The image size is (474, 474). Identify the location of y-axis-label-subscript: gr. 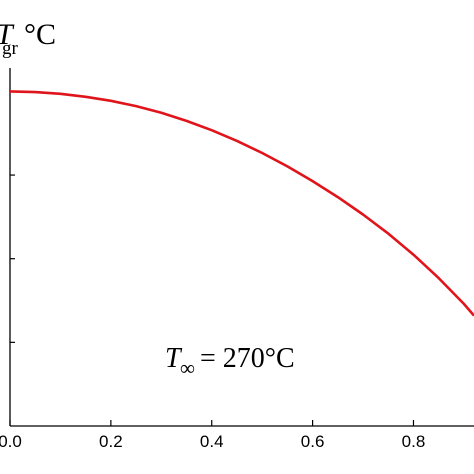
(10, 48).